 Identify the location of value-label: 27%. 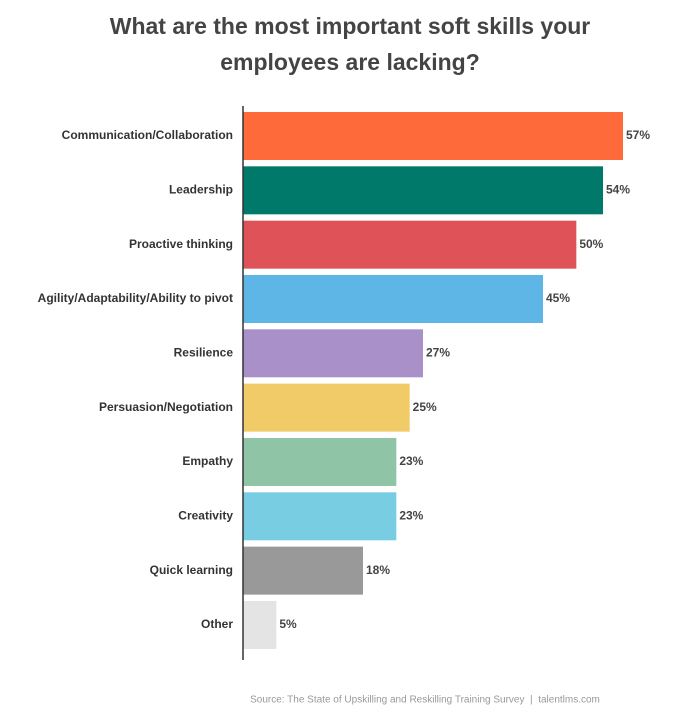
(438, 352).